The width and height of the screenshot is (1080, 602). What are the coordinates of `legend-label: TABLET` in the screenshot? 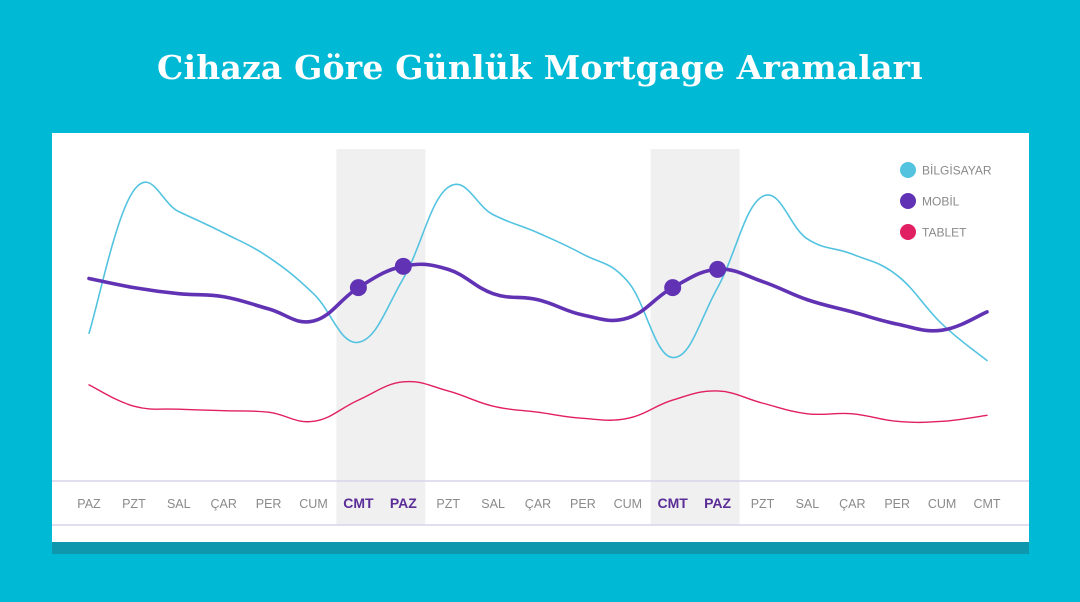 It's located at (944, 233).